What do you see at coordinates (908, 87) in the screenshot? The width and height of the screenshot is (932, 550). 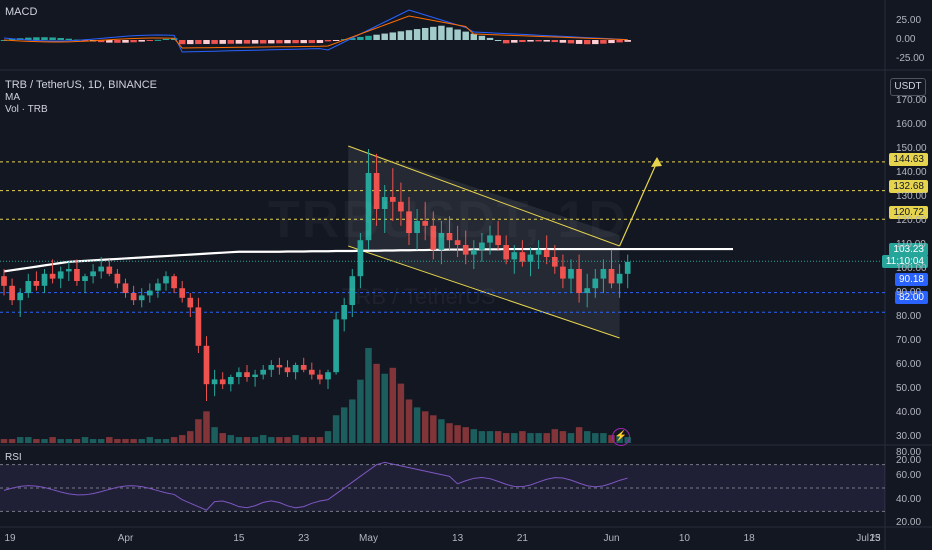 I see `currency-button: USDT` at bounding box center [908, 87].